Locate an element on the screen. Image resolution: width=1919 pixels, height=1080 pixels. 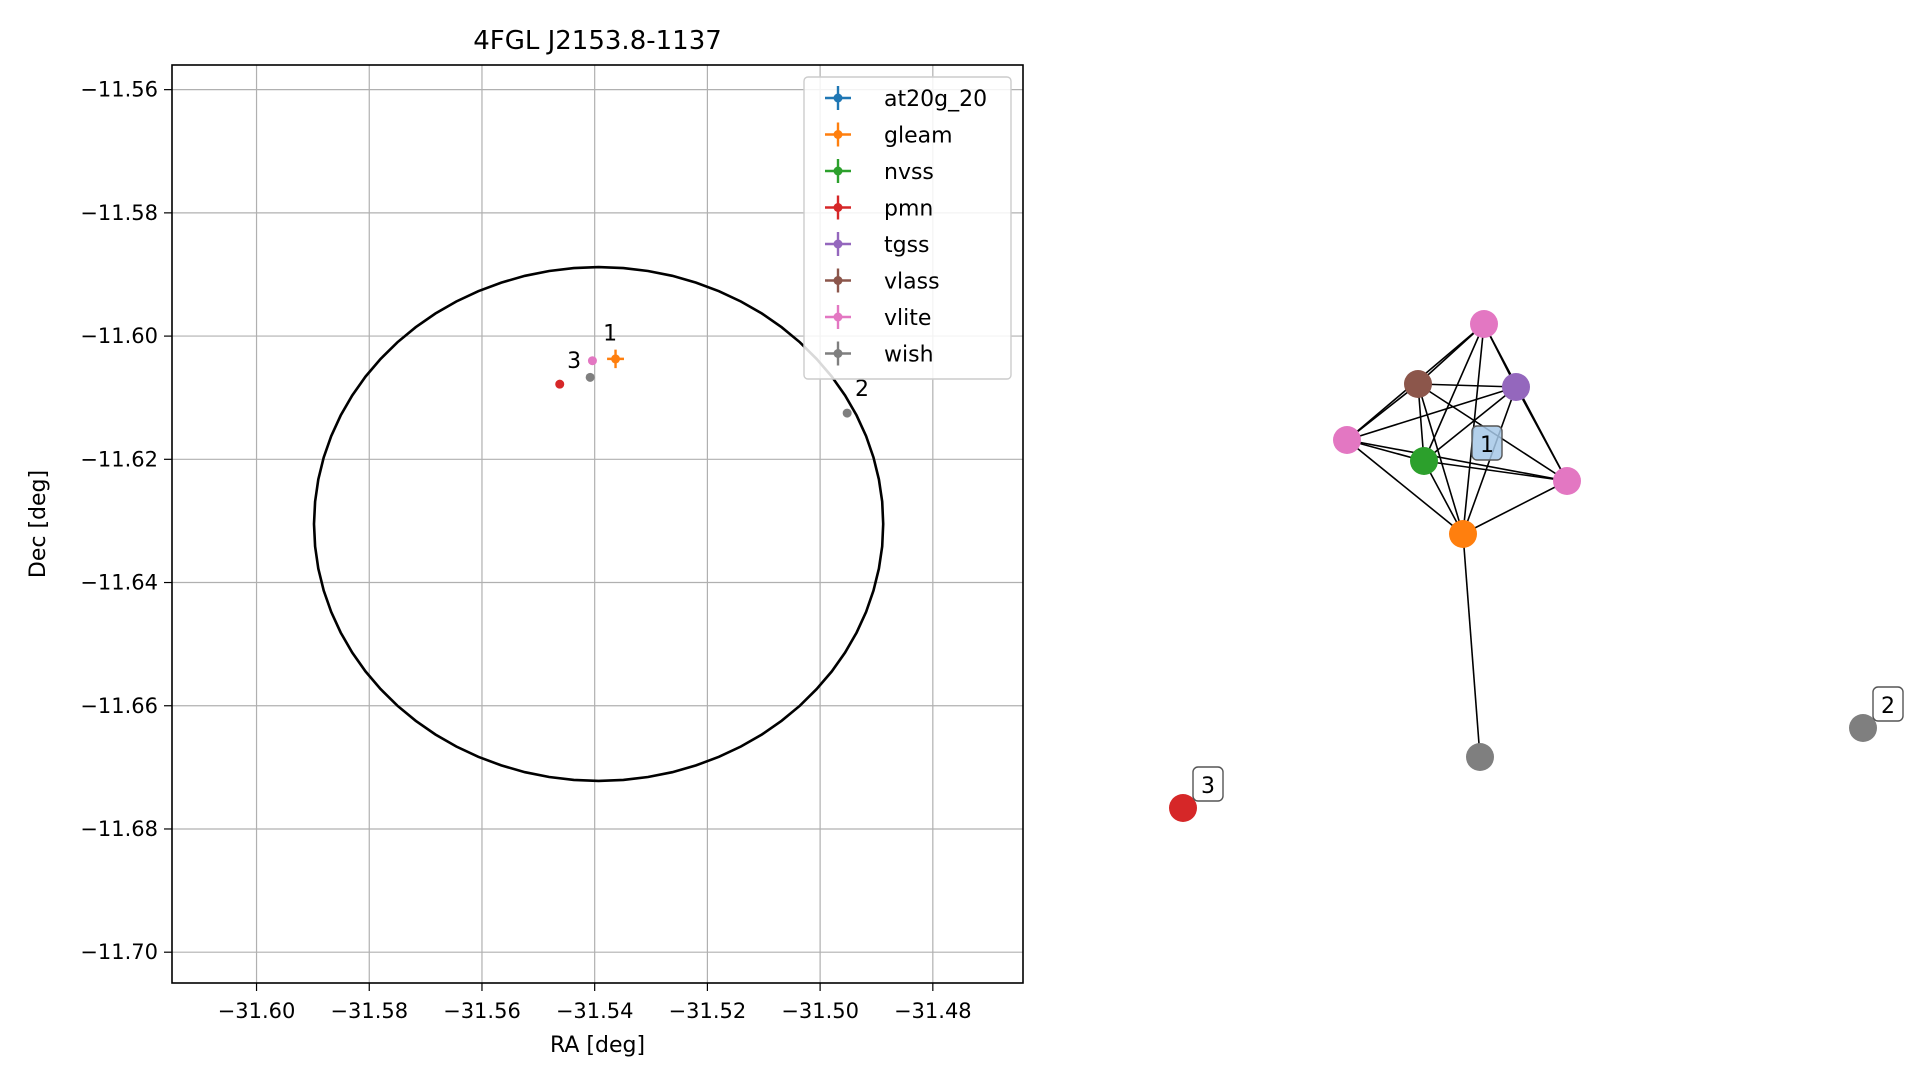
x-tick-label: −31.54 is located at coordinates (595, 1011).